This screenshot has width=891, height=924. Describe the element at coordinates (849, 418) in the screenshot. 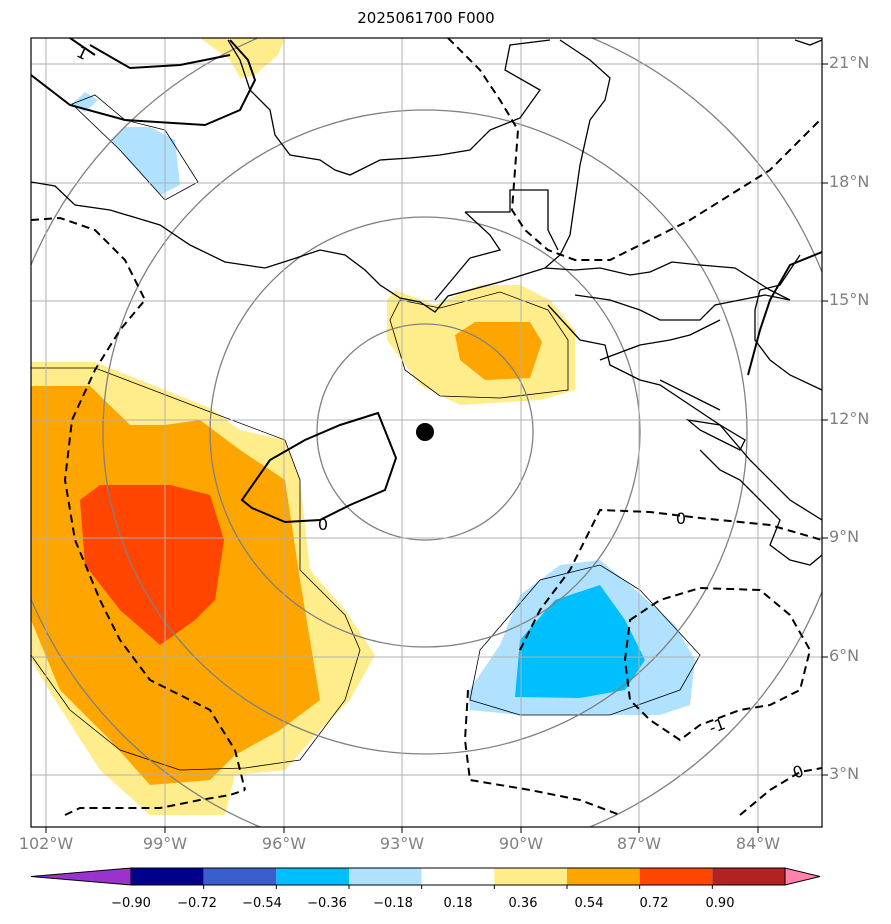

I see `lat-label-12n: 12°N` at that location.